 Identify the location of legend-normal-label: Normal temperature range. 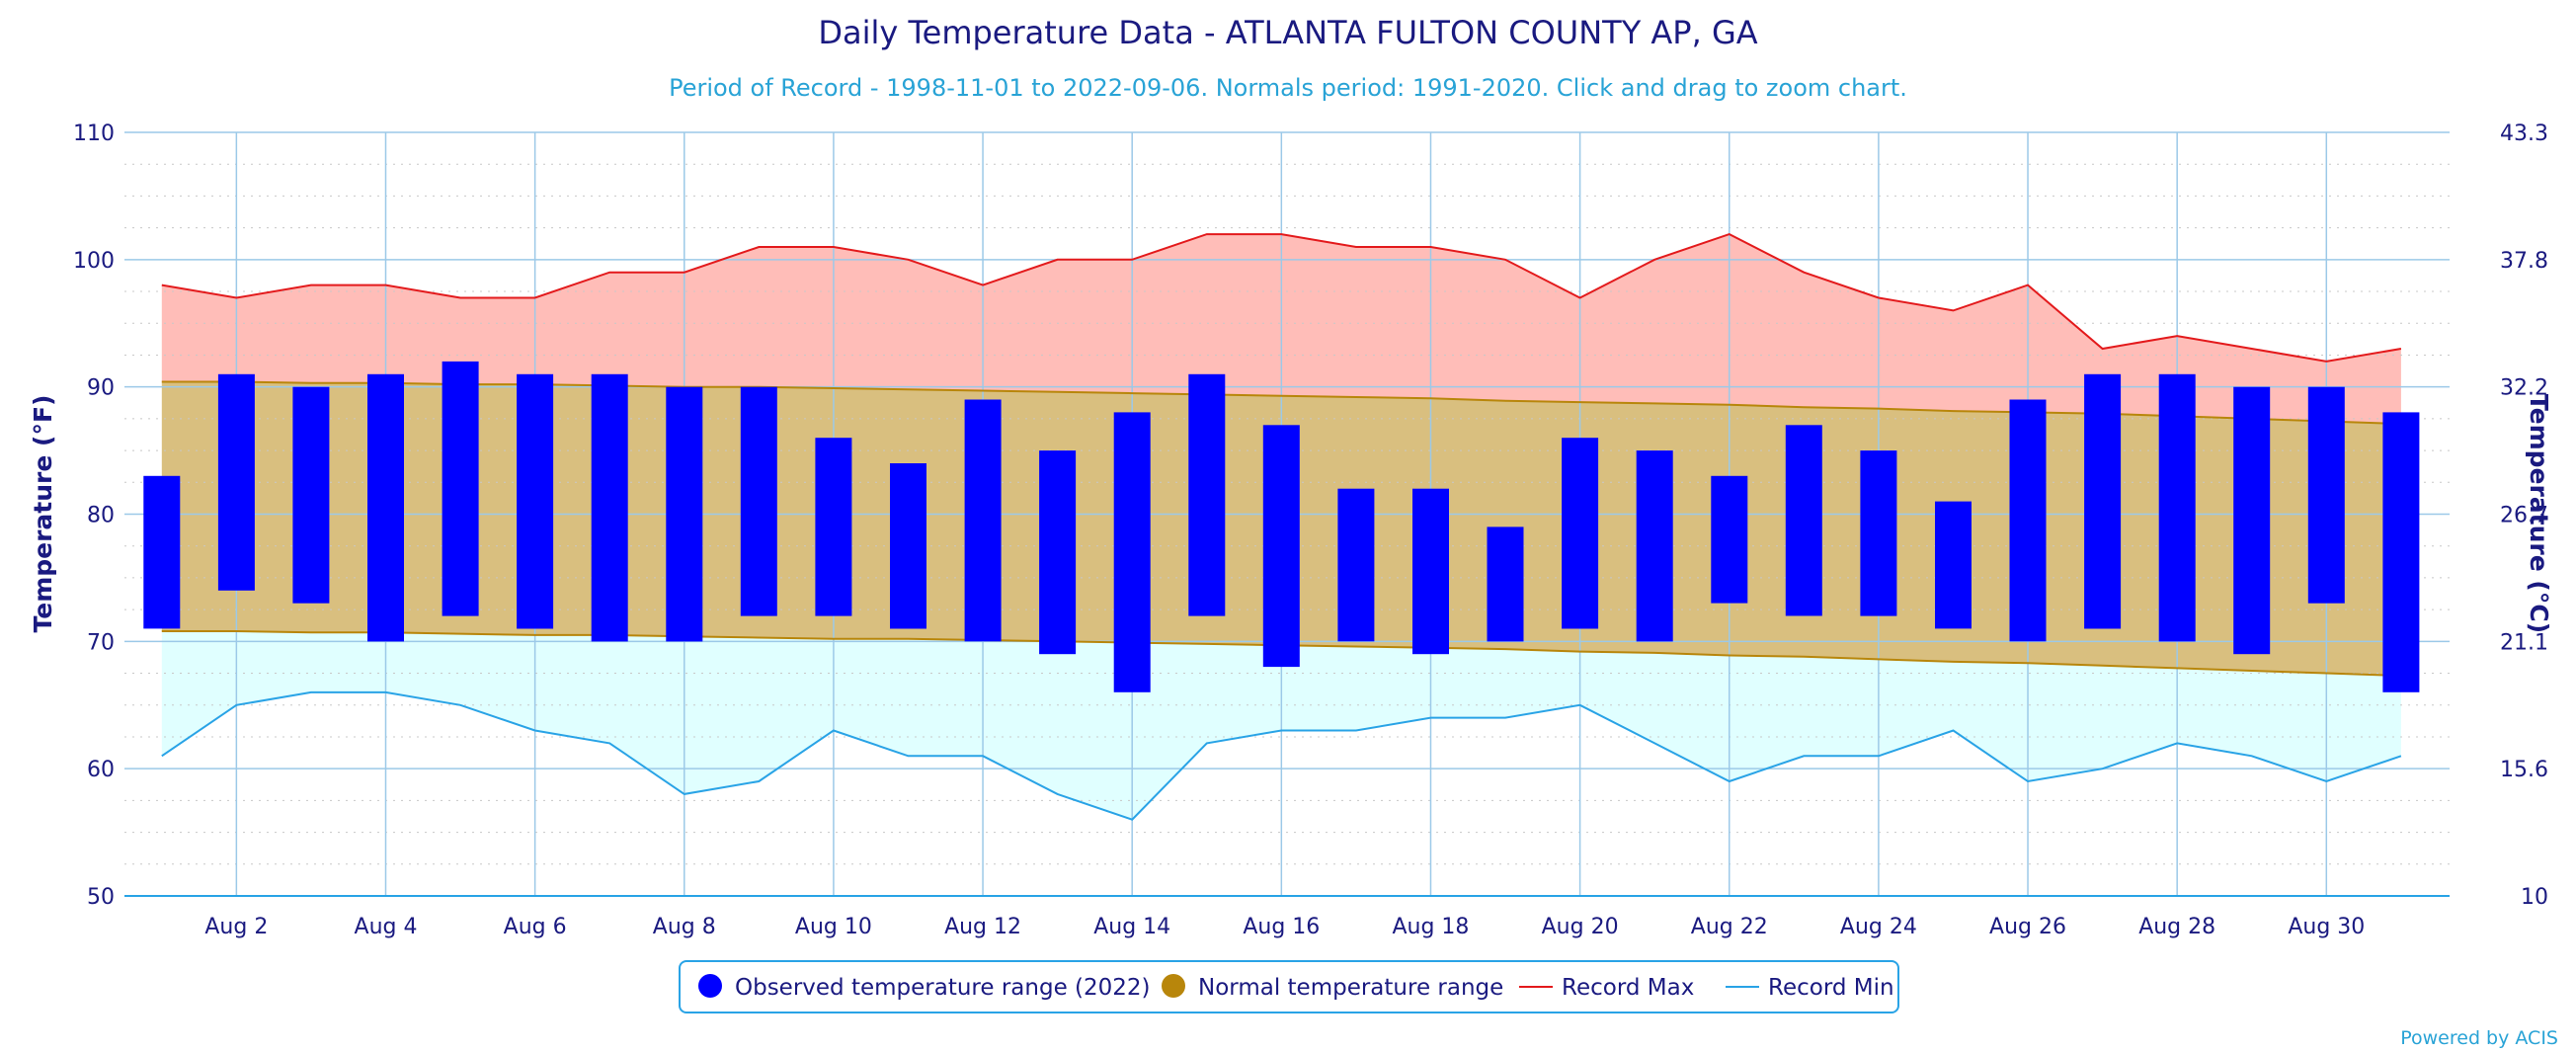
(1350, 988).